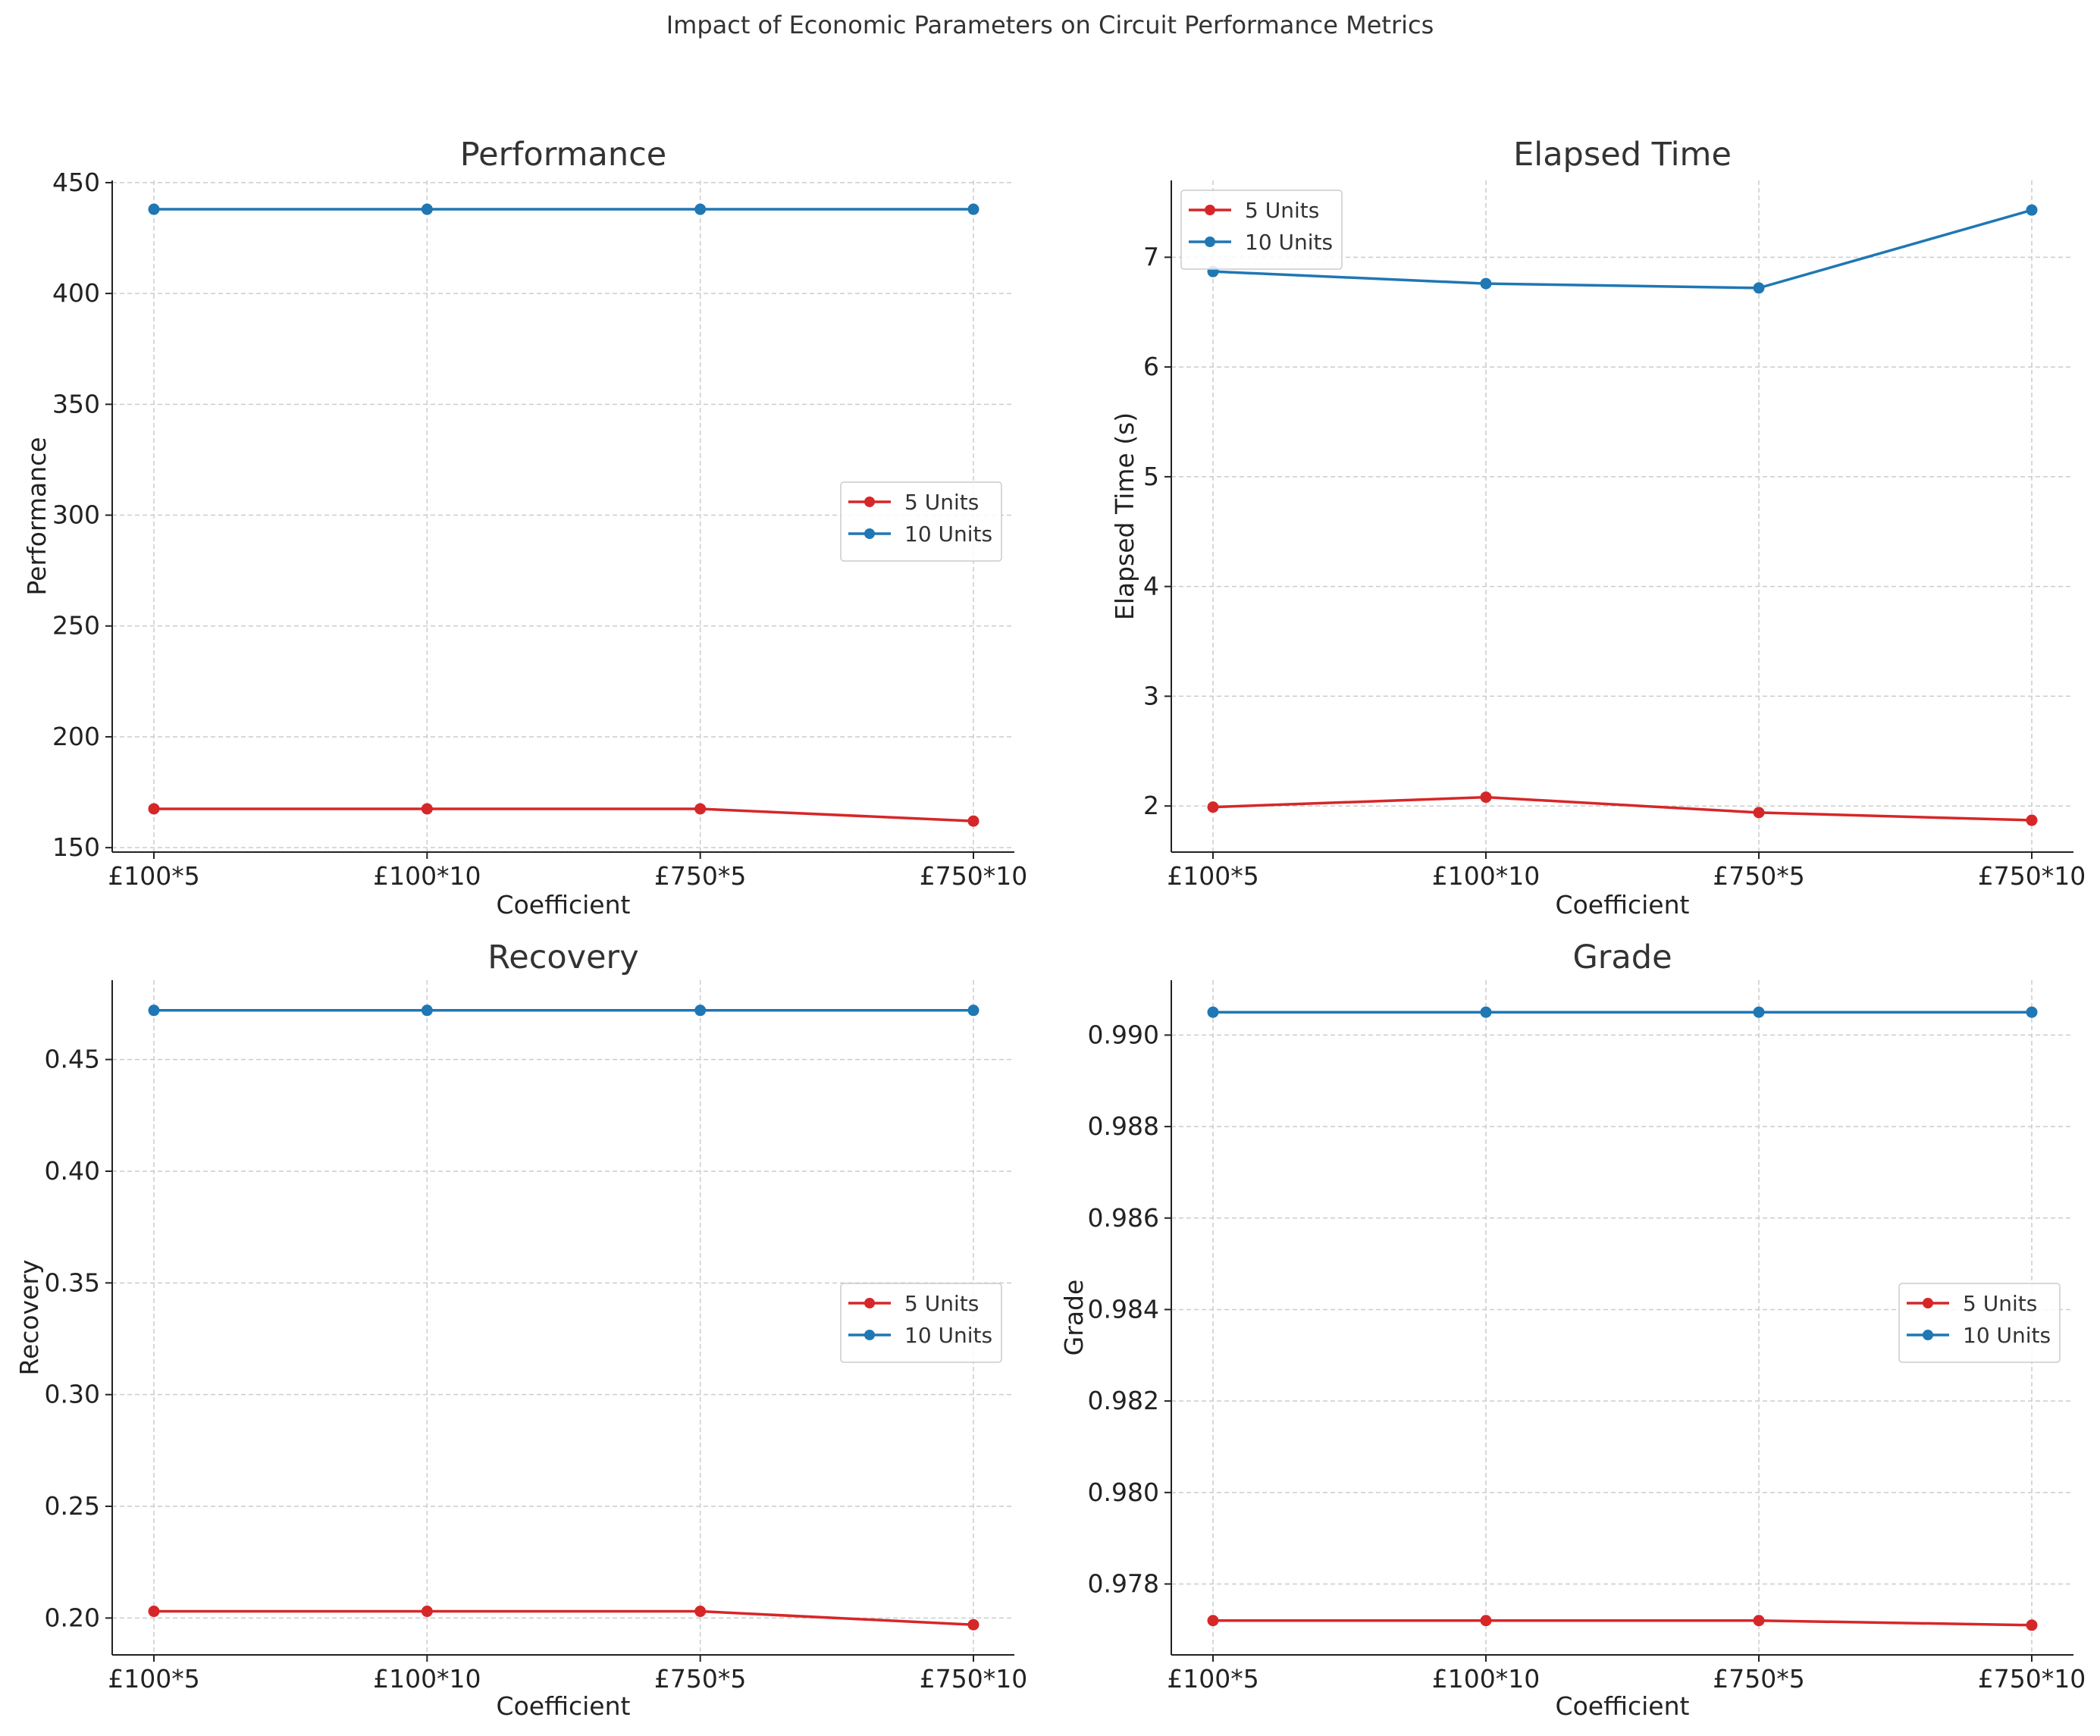 This screenshot has width=2100, height=1736. I want to click on y-tick-label: 0.988, so click(1123, 1126).